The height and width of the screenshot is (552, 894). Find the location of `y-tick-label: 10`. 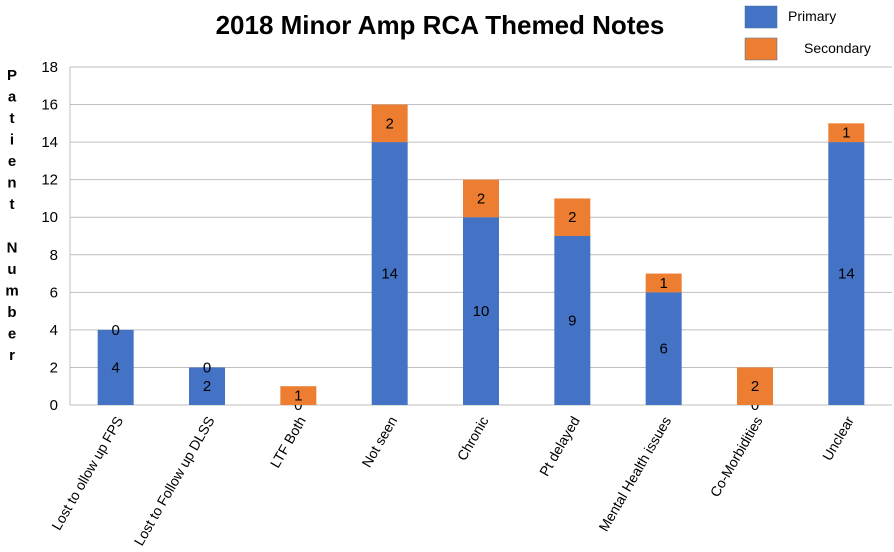

y-tick-label: 10 is located at coordinates (49, 217).